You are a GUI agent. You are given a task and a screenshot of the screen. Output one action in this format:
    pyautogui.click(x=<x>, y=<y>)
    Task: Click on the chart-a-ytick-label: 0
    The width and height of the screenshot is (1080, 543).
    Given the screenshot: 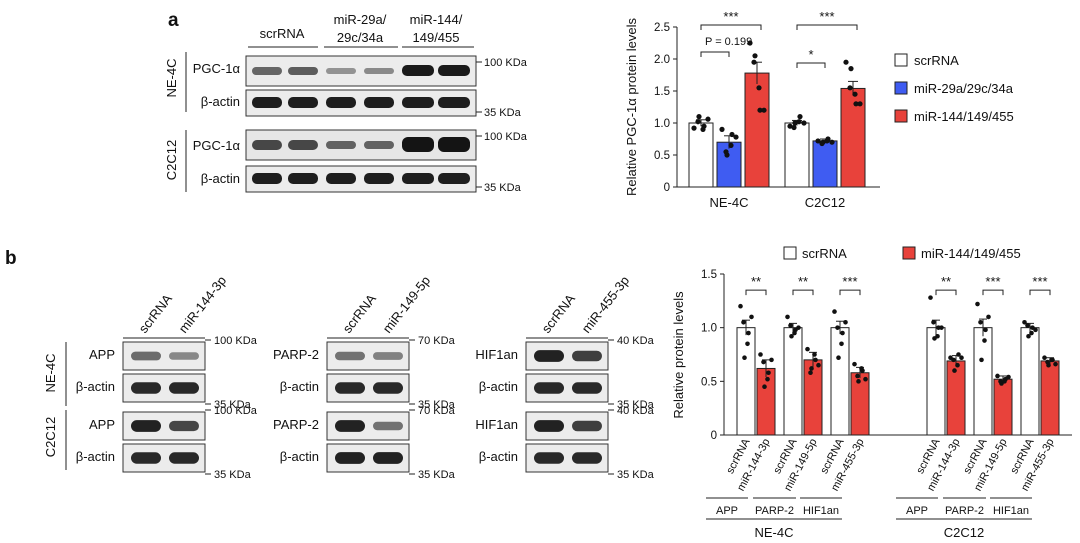 What is the action you would take?
    pyautogui.click(x=667, y=188)
    